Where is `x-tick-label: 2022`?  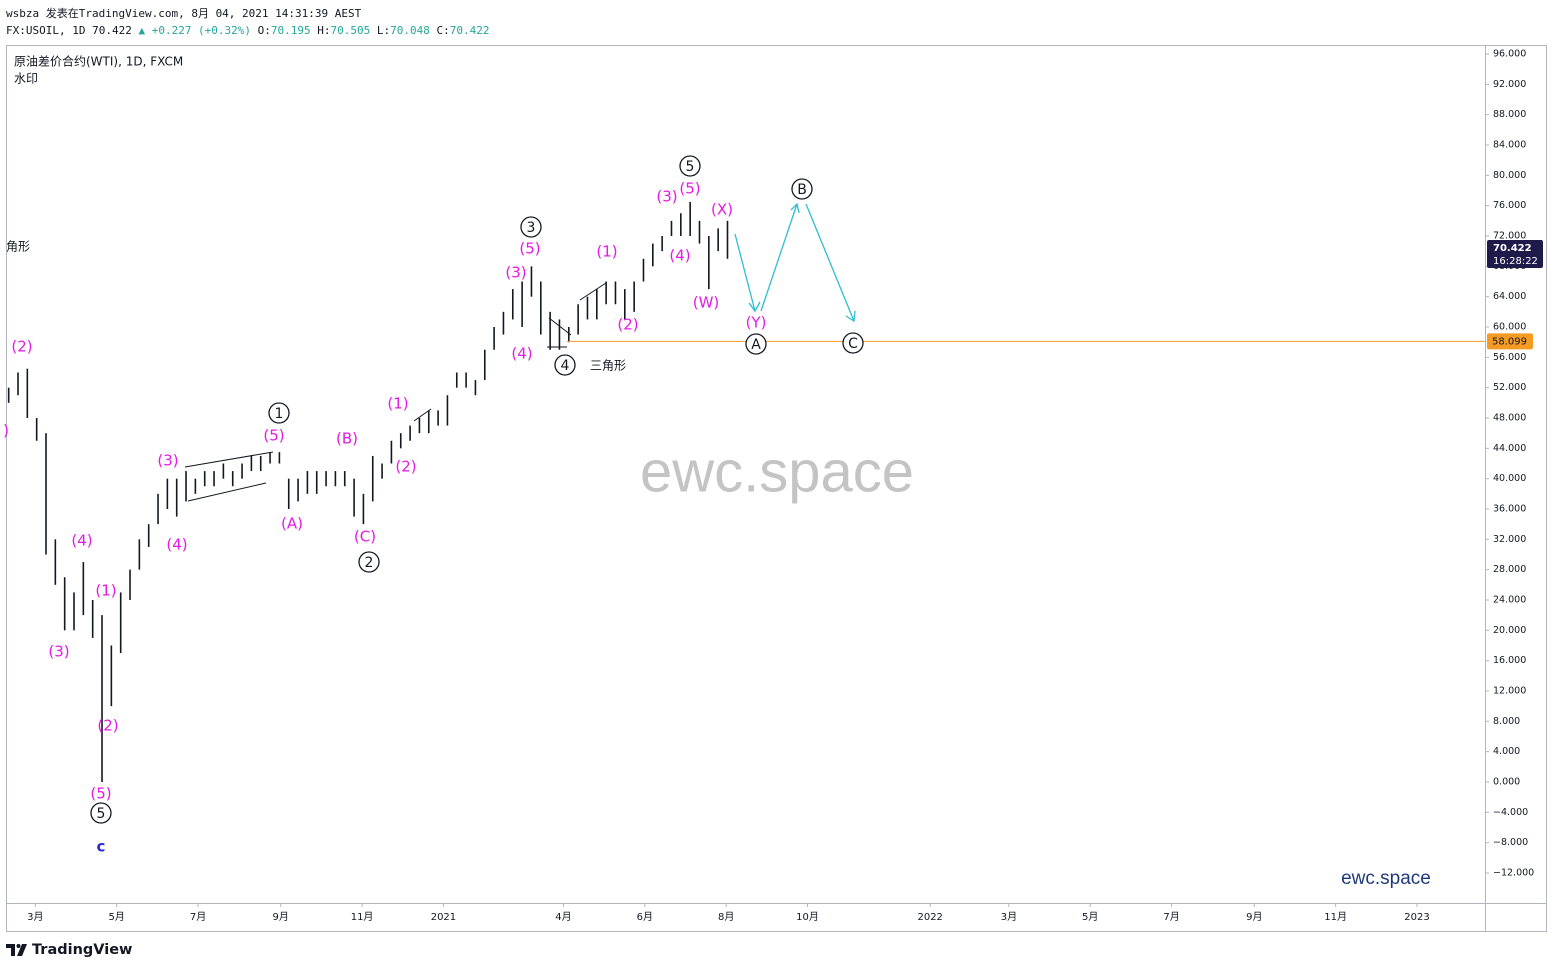
x-tick-label: 2022 is located at coordinates (929, 917).